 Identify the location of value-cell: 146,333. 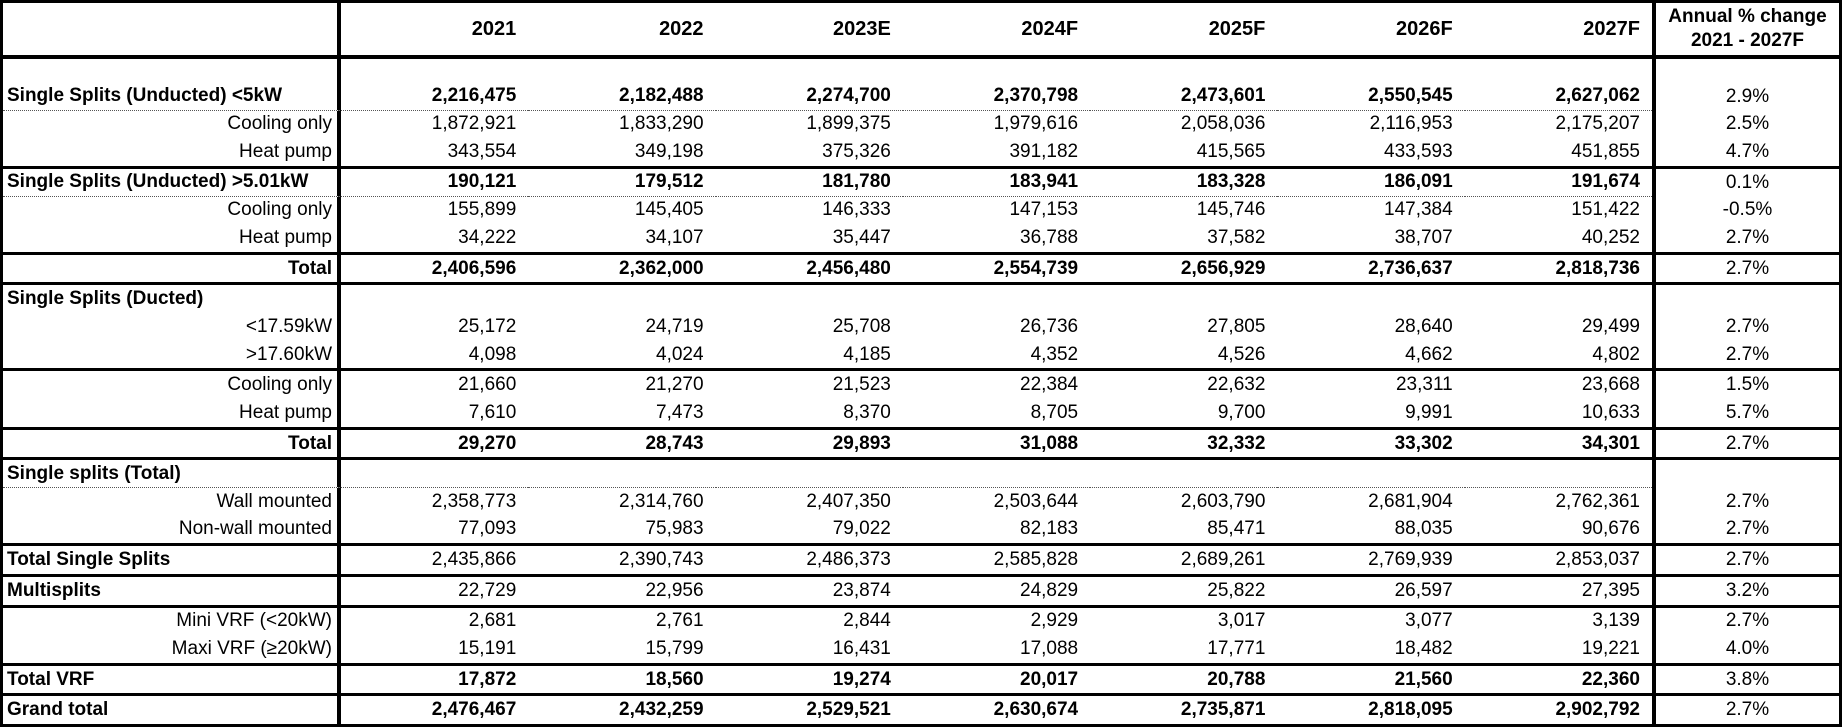
(856, 210).